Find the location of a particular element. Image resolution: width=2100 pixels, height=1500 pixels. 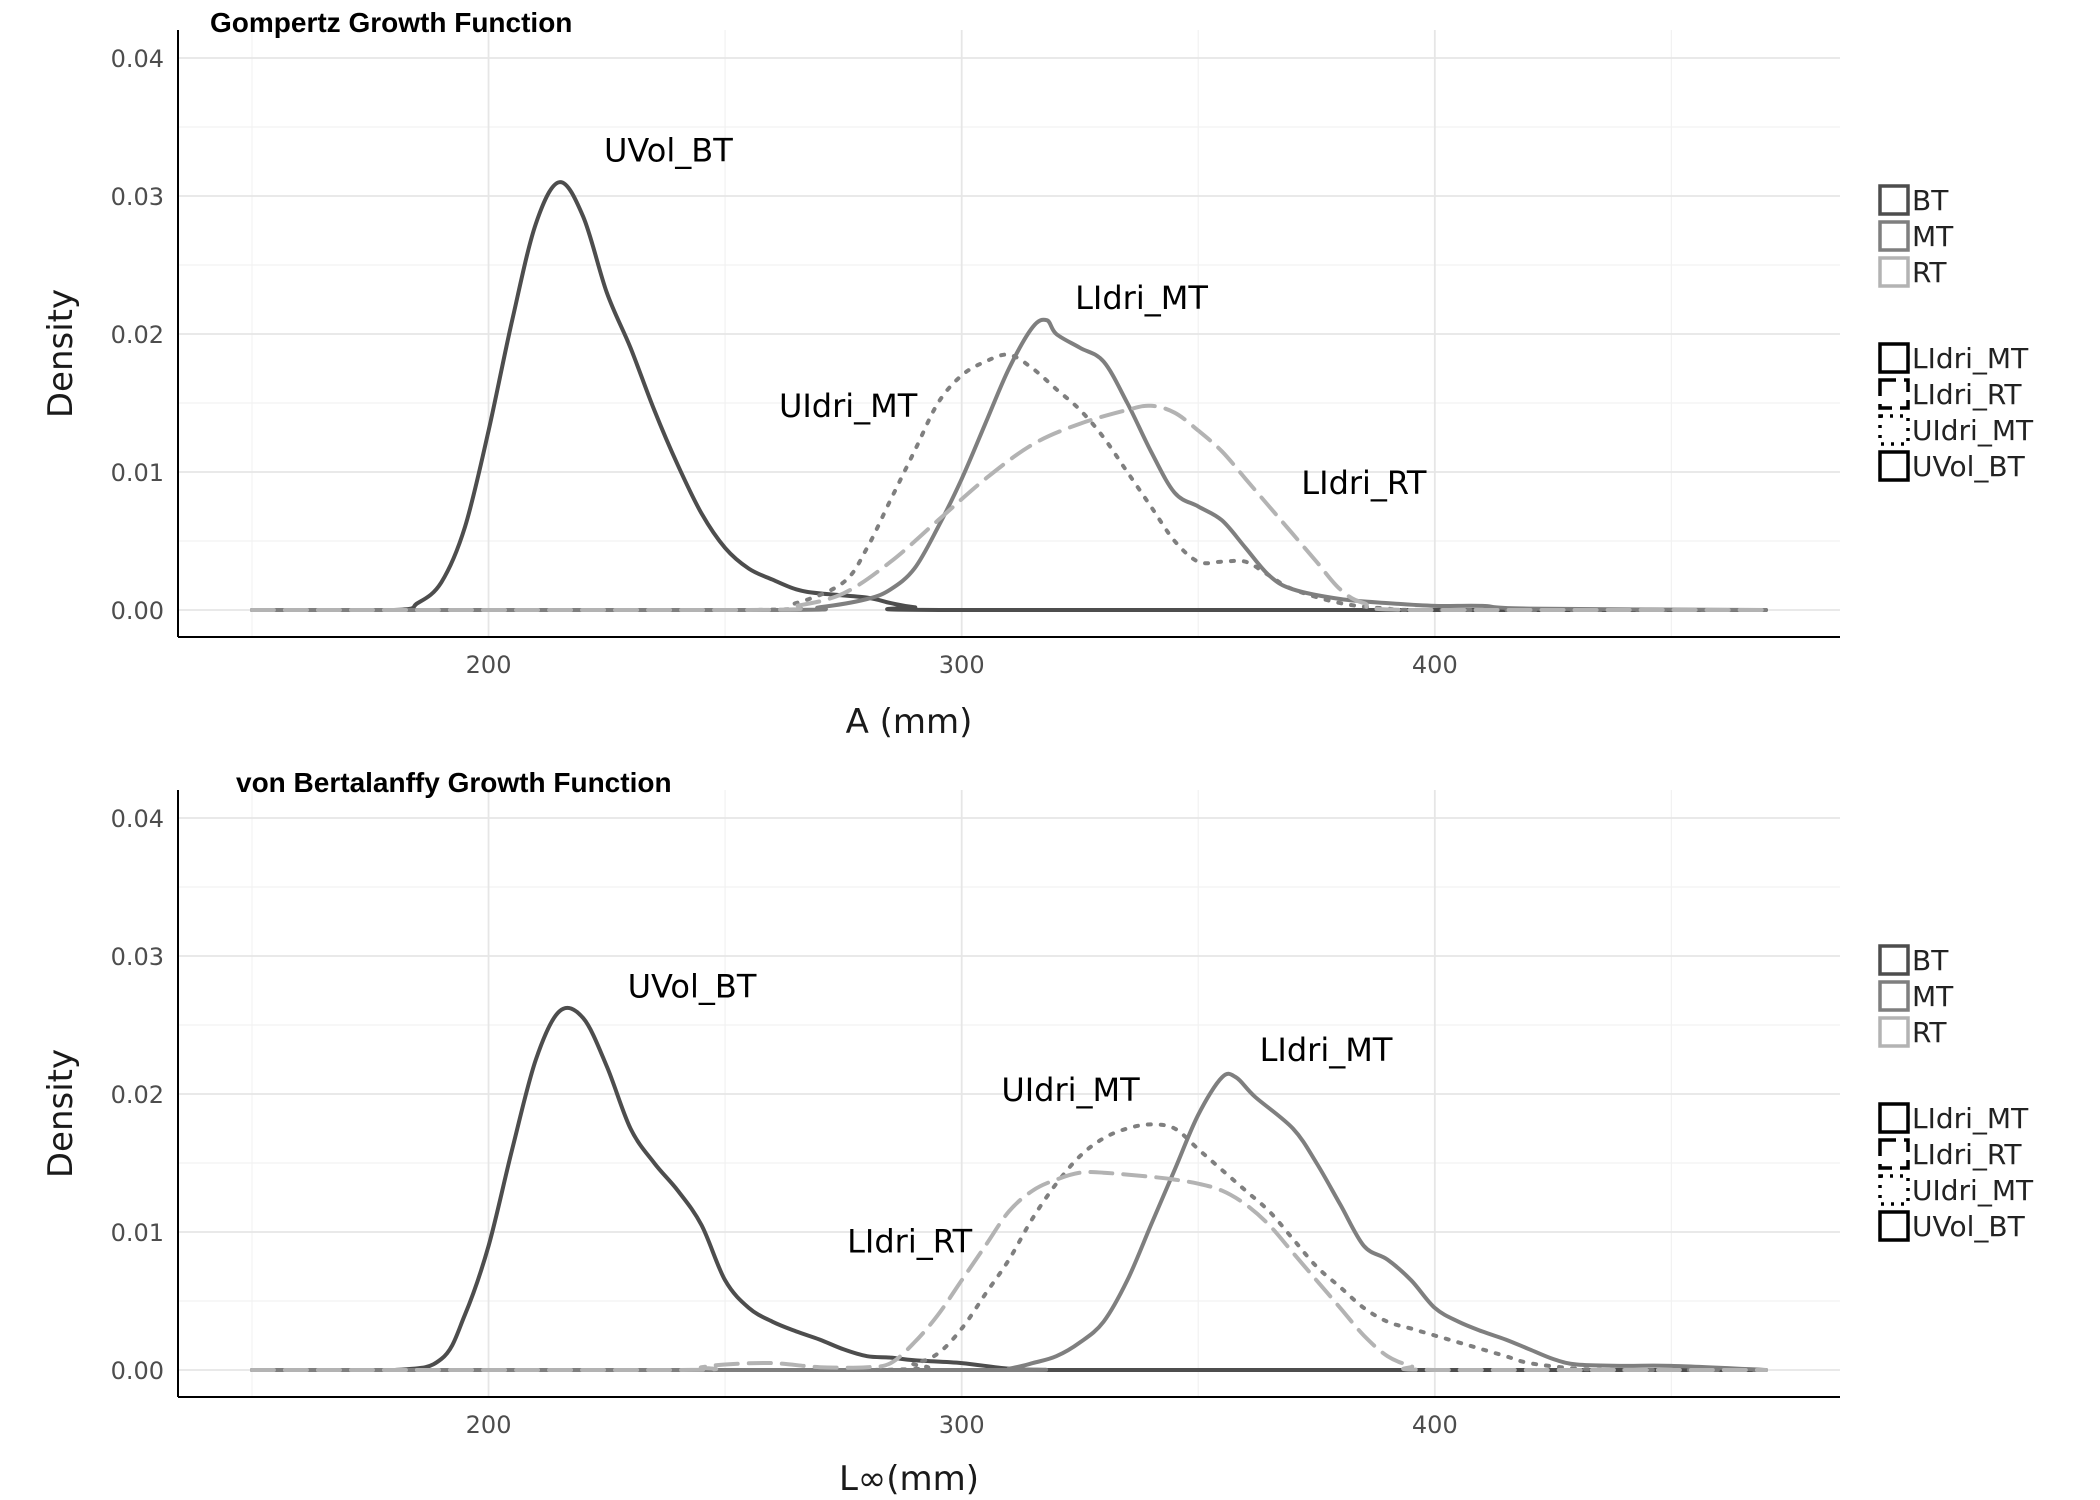

chart-title: Gompertz Growth Function is located at coordinates (391, 22).